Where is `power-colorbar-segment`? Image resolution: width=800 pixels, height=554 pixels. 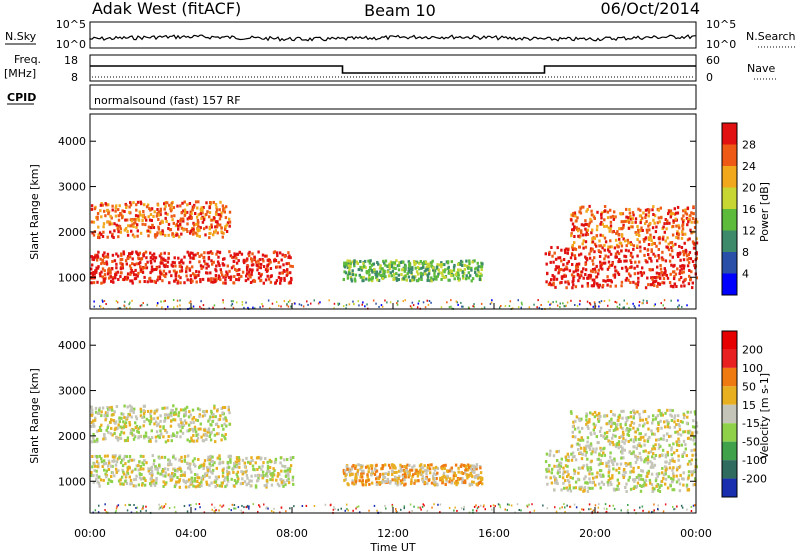 power-colorbar-segment is located at coordinates (729, 155).